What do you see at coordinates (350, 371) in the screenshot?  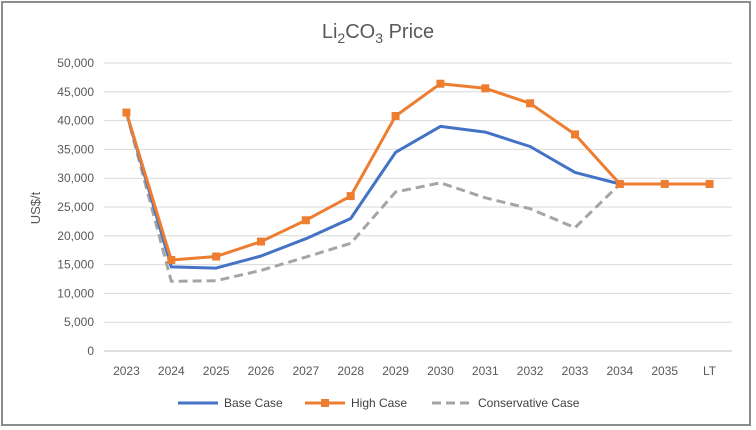 I see `x-tick-label: 2028` at bounding box center [350, 371].